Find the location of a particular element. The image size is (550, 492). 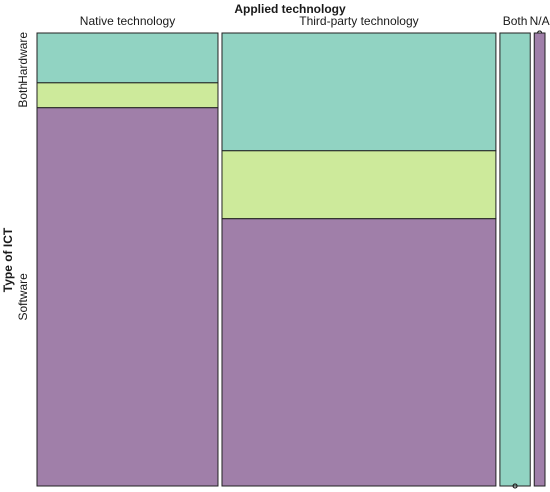

tile-third-party-technology-hardware is located at coordinates (359, 92).